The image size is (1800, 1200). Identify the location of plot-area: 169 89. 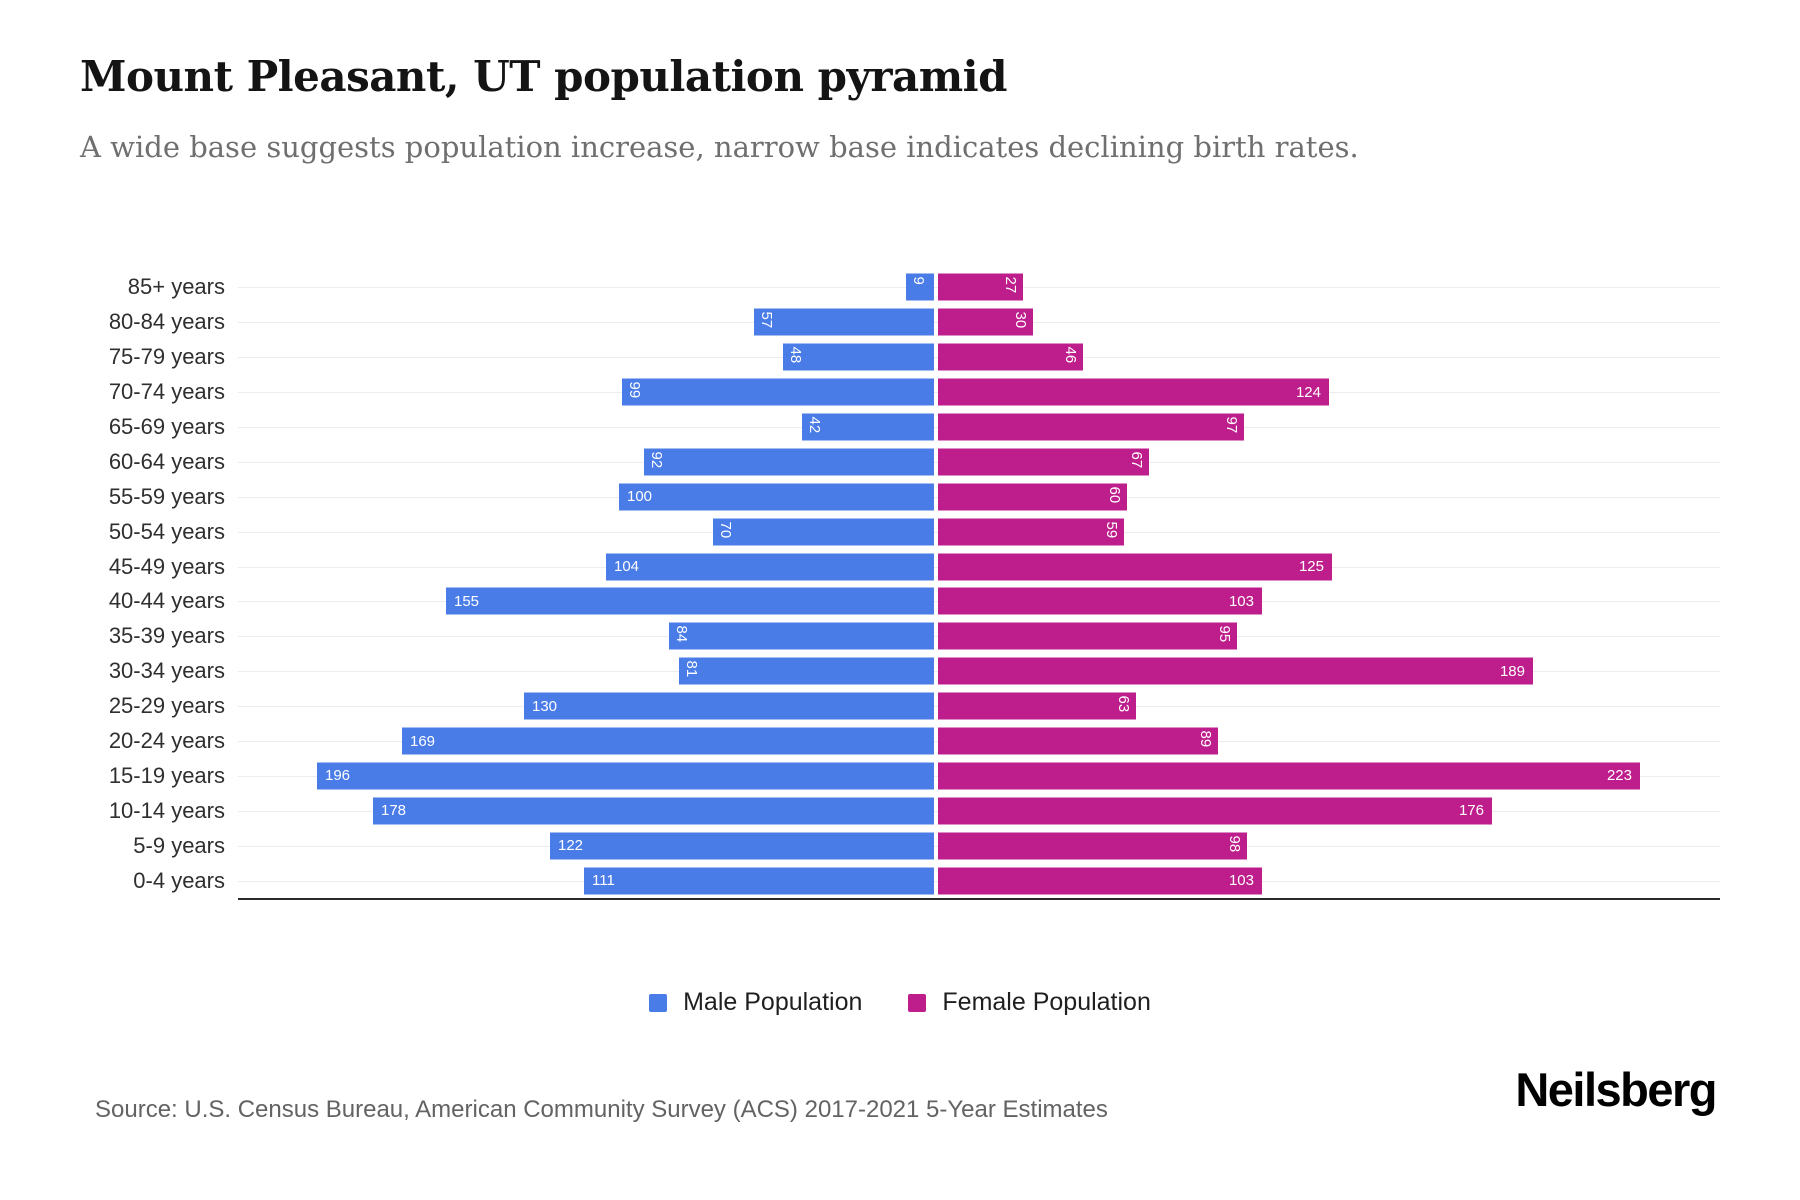
(979, 741).